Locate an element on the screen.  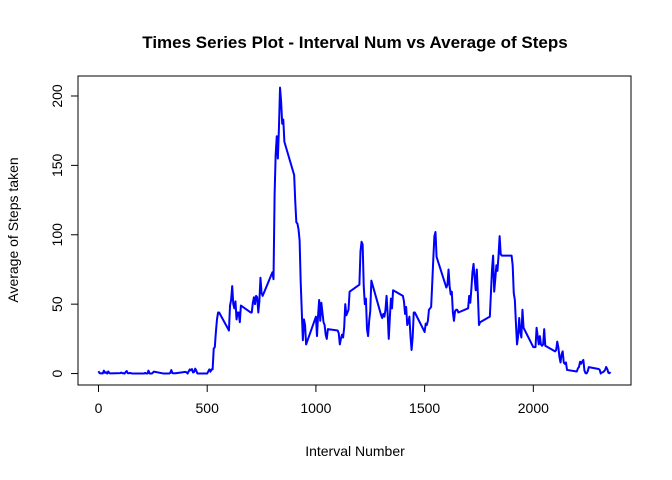
y-tick-label: 150 is located at coordinates (57, 165).